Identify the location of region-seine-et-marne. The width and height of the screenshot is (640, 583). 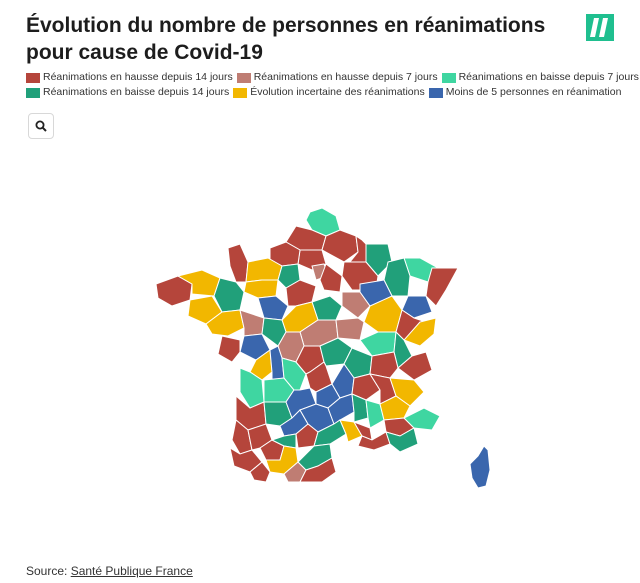
(331, 278).